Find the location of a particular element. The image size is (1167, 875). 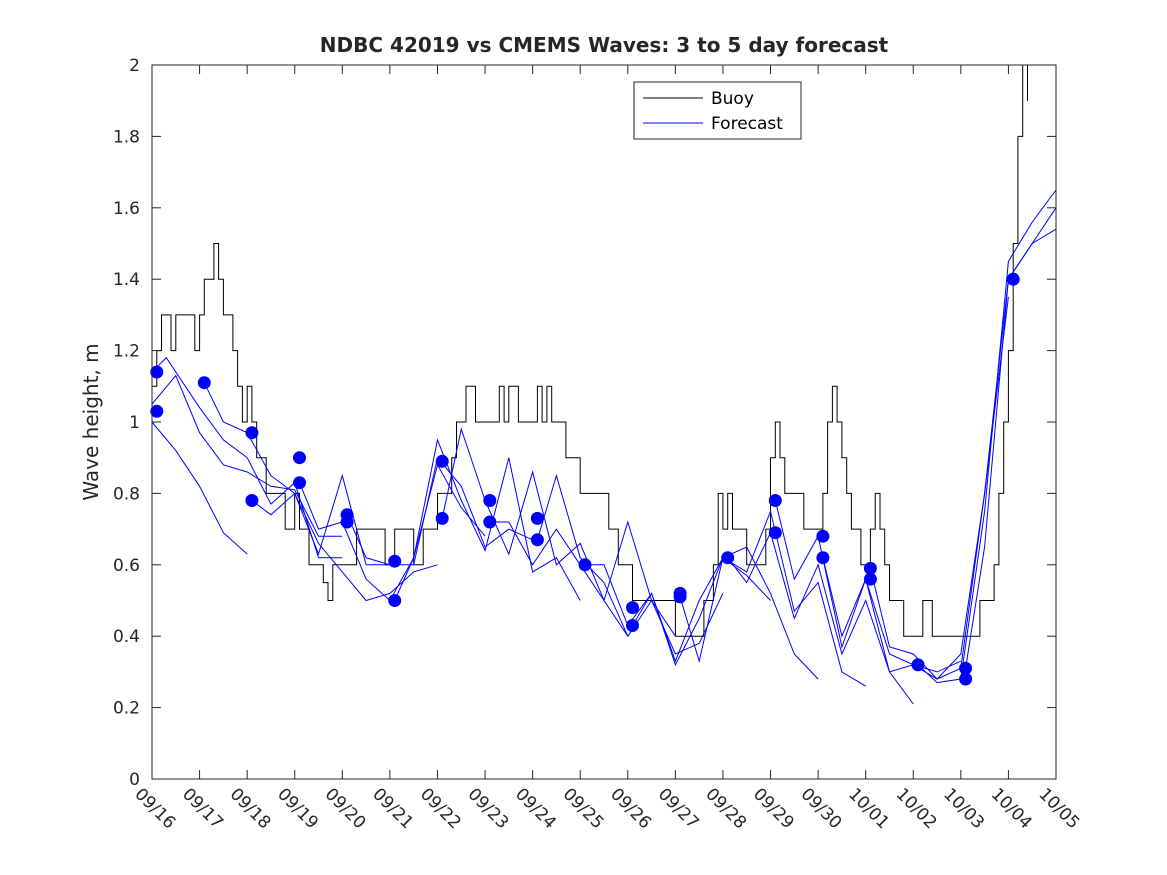

x-tick-label: 10/01 is located at coordinates (868, 808).